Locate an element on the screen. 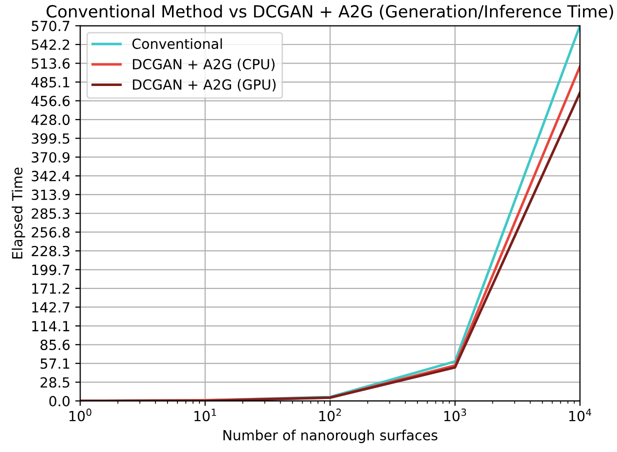 The image size is (617, 452). y-tick-label: 456.6 is located at coordinates (50, 101).